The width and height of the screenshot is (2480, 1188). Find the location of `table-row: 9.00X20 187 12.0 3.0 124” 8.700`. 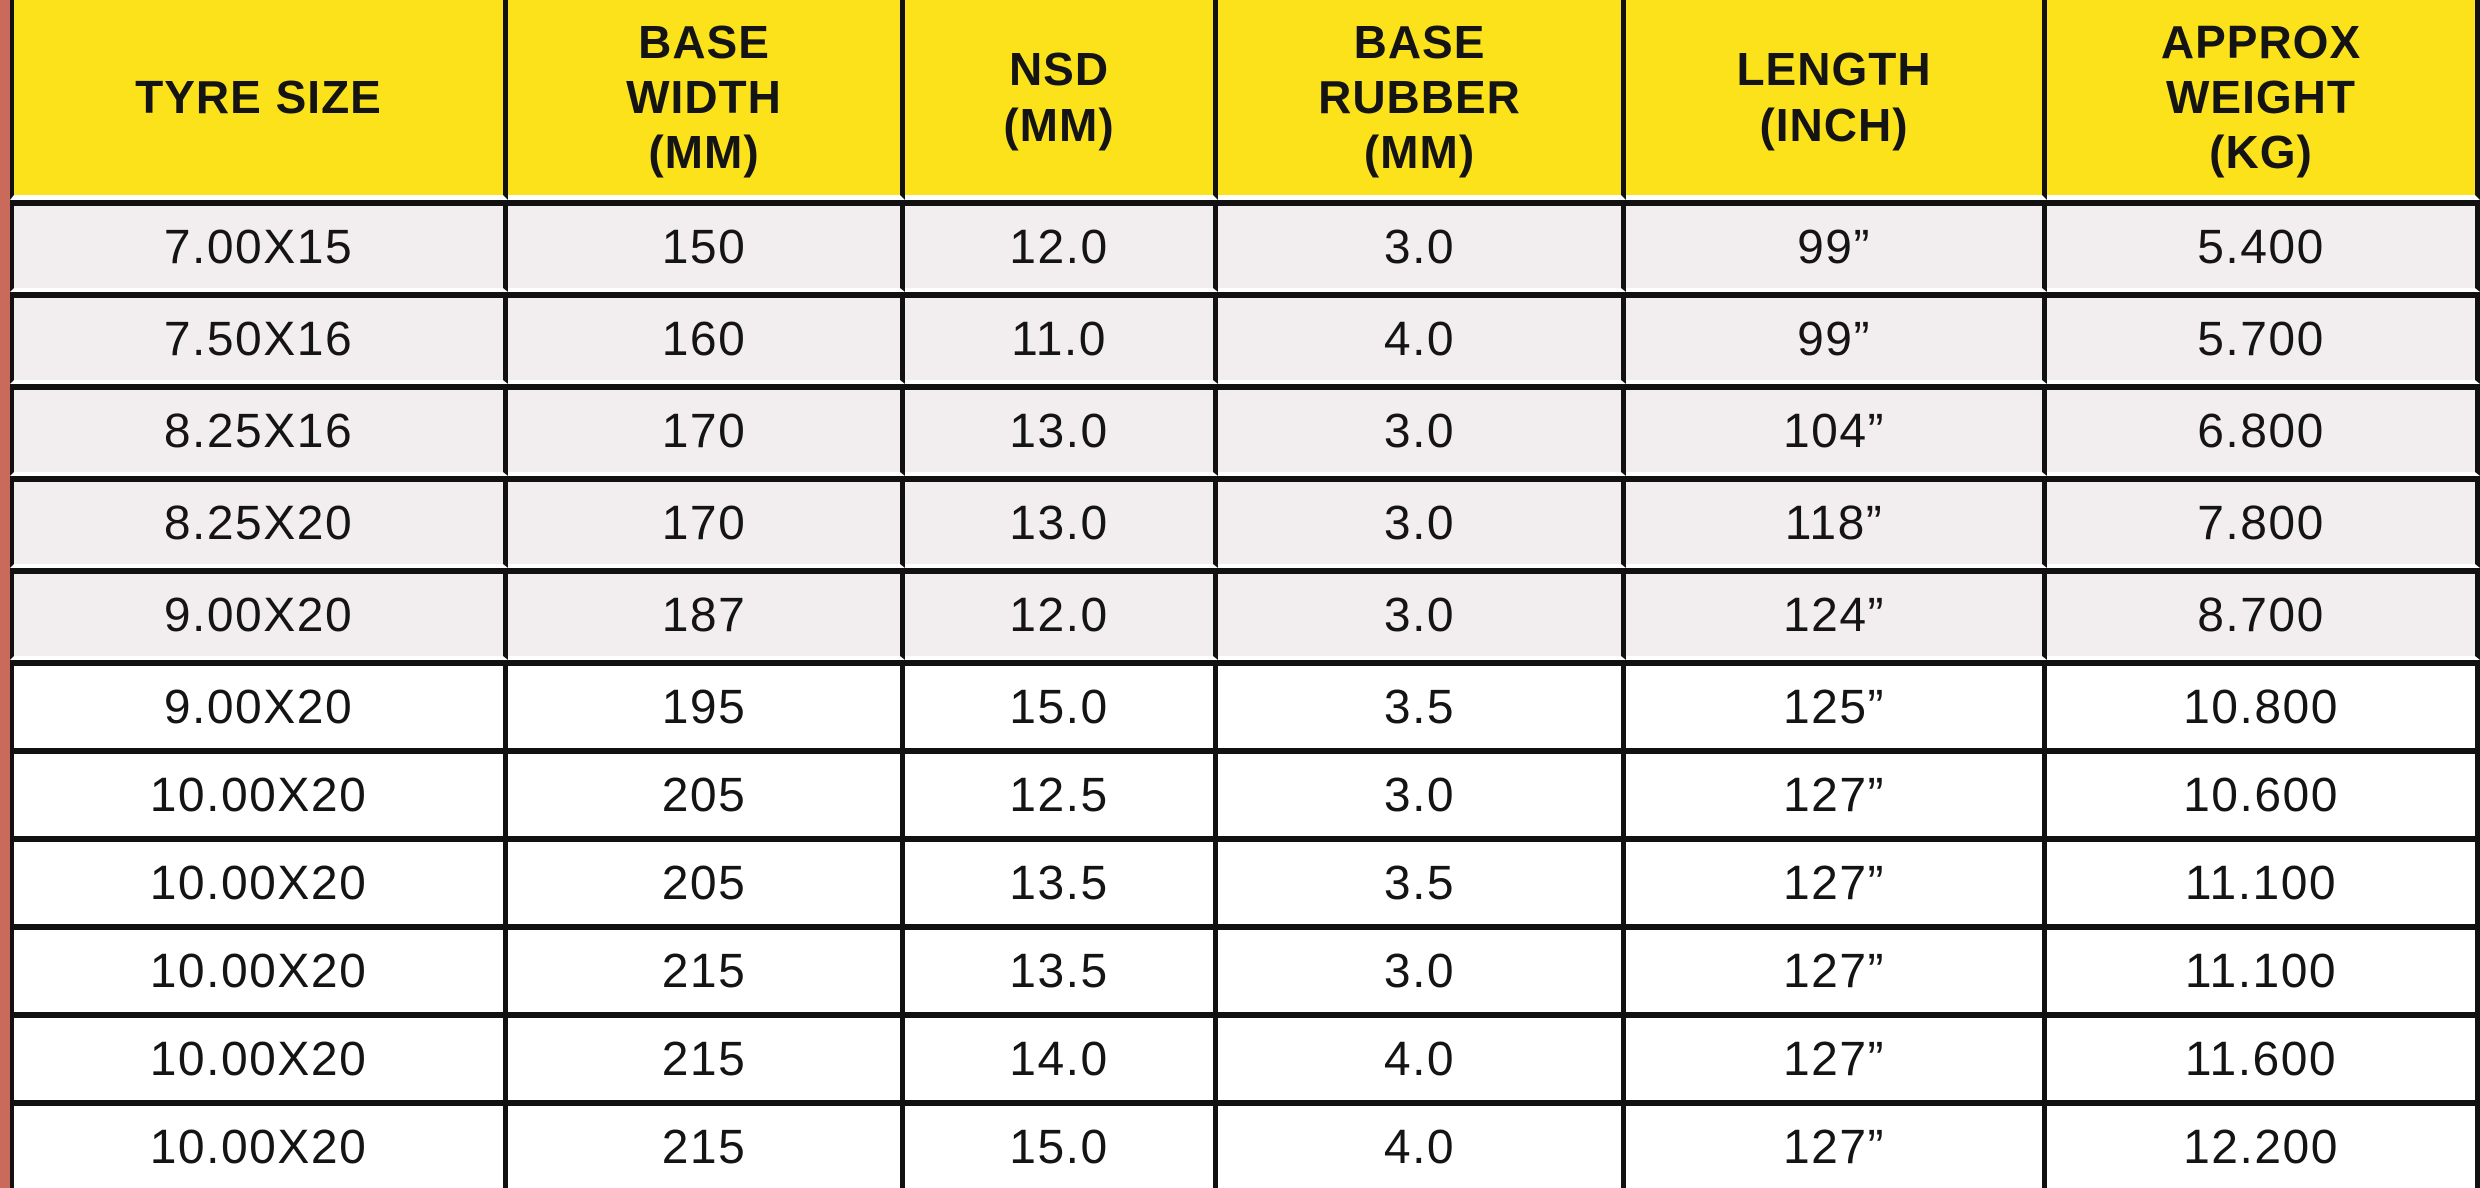

table-row: 9.00X20 187 12.0 3.0 124” 8.700 is located at coordinates (1245, 614).